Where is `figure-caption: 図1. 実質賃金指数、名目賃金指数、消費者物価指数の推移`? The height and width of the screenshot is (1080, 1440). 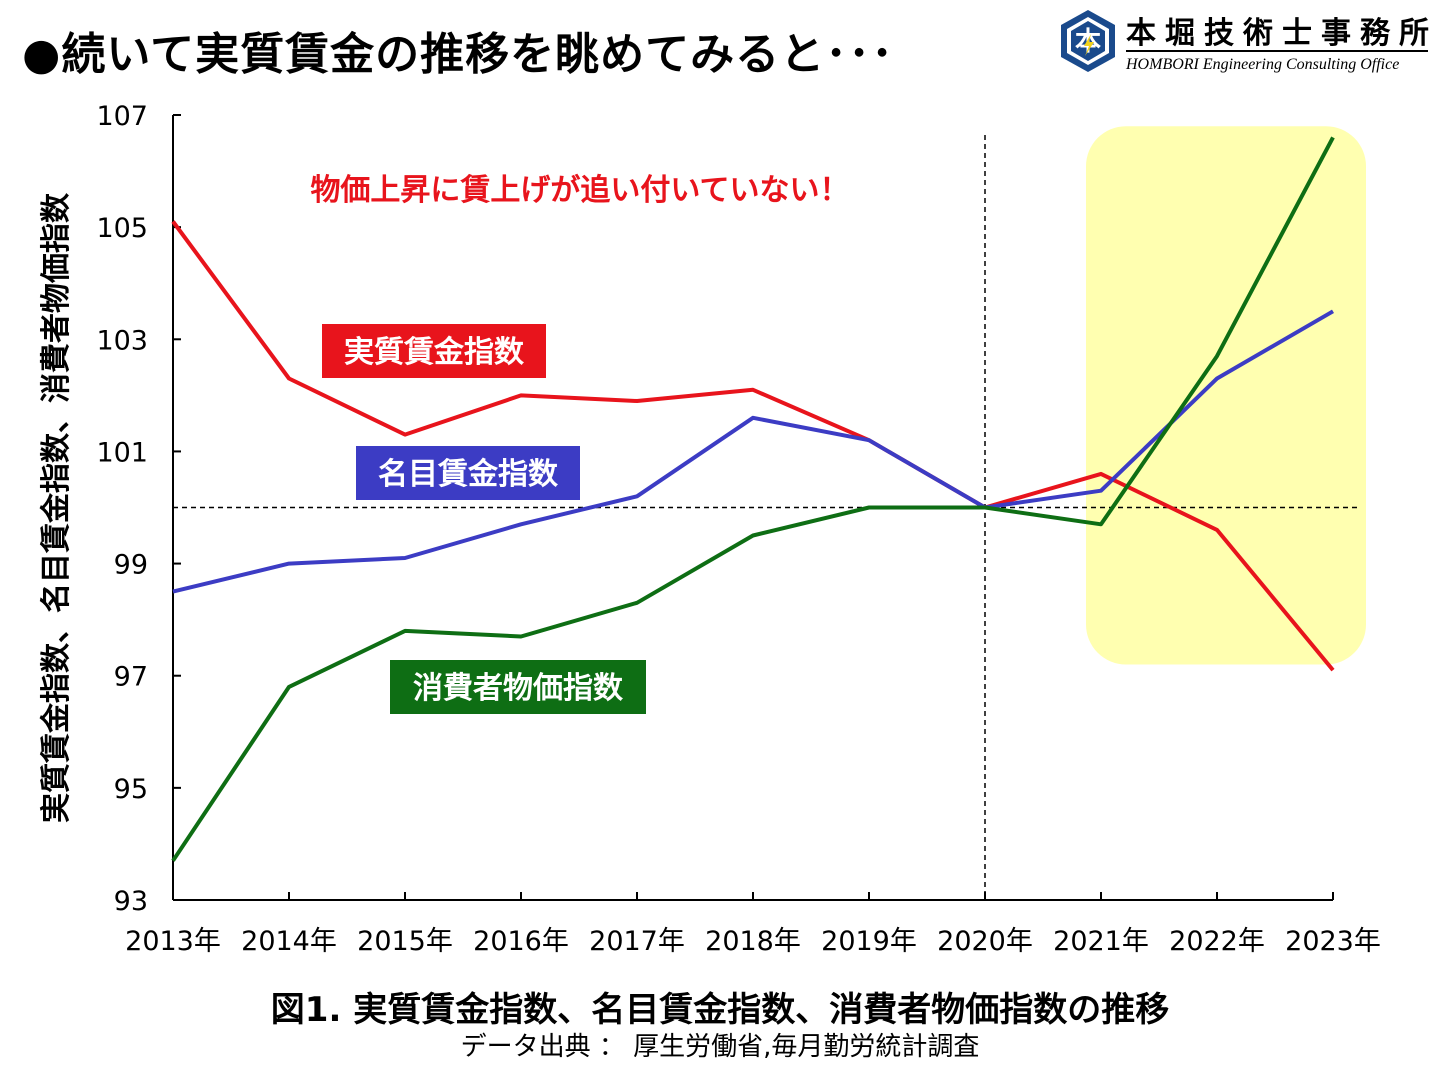
figure-caption: 図1. 実質賃金指数、名目賃金指数、消費者物価指数の推移 is located at coordinates (720, 1010).